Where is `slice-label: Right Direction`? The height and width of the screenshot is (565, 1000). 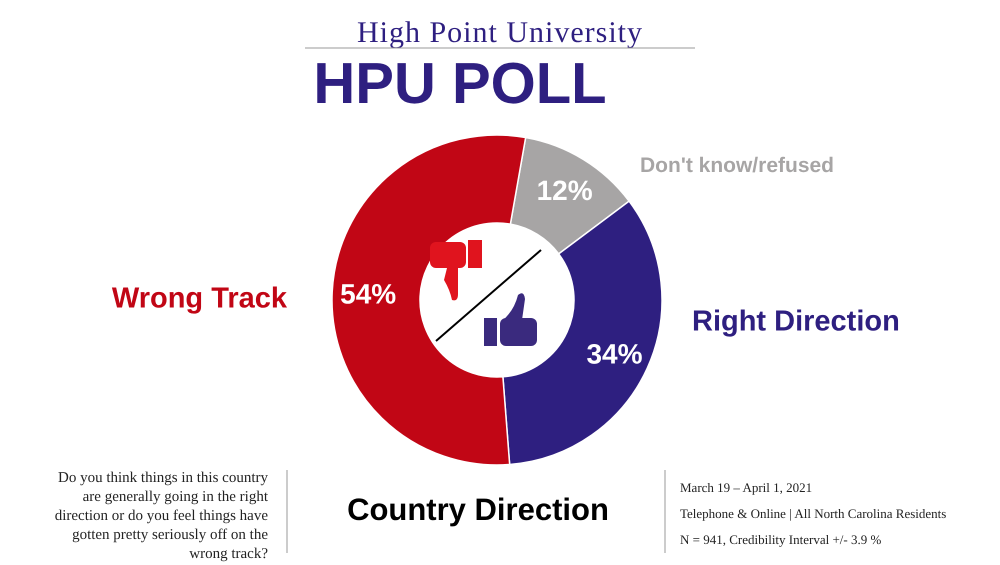
slice-label: Right Direction is located at coordinates (796, 321).